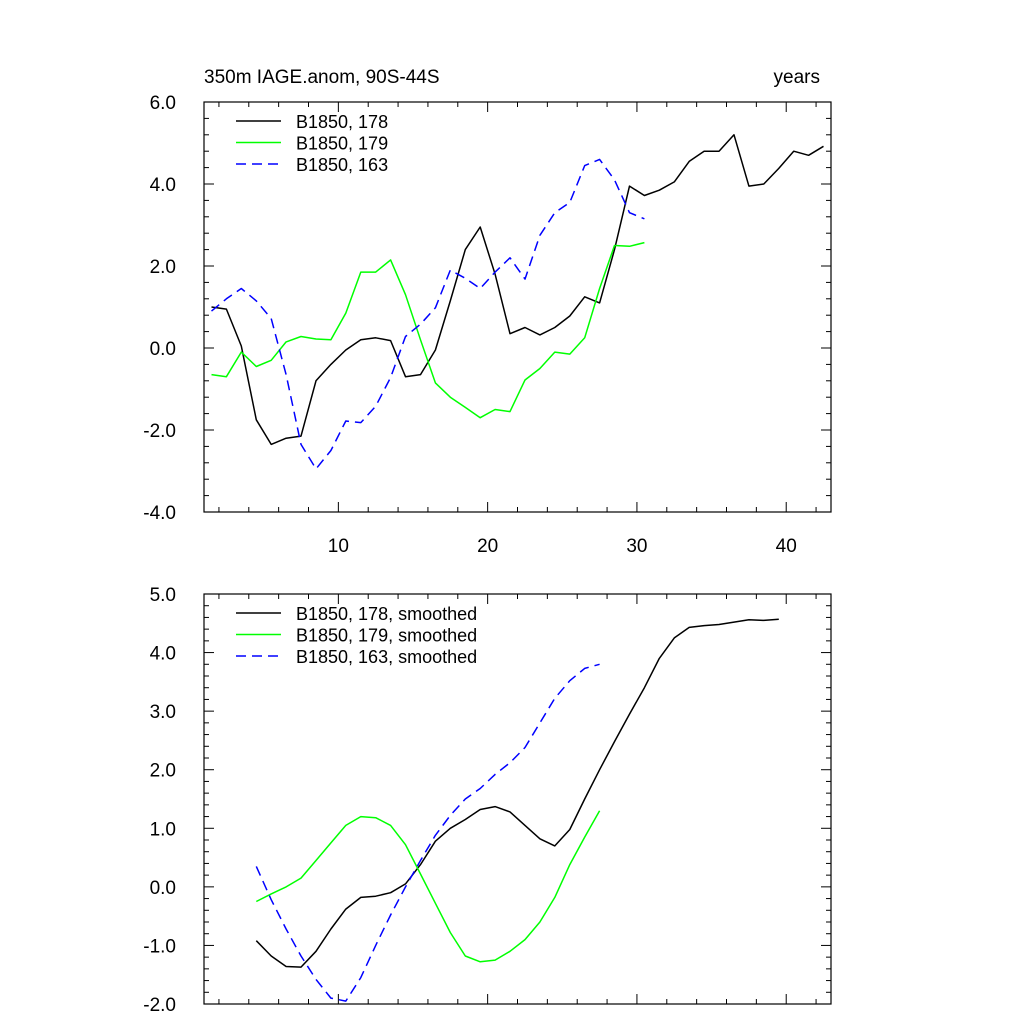 The height and width of the screenshot is (1024, 1024). Describe the element at coordinates (342, 144) in the screenshot. I see `top-legend-label-2: B1850, 179` at that location.